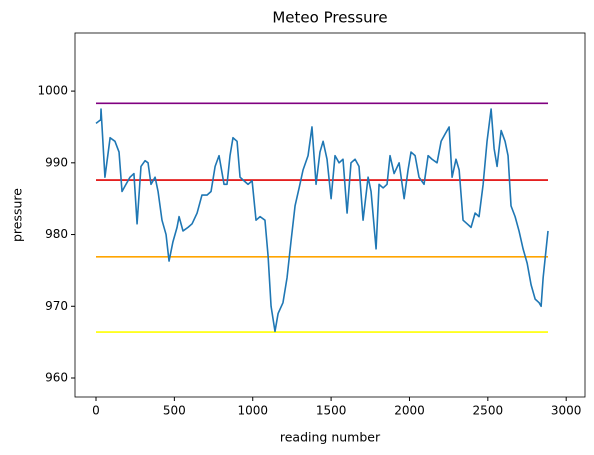  Describe the element at coordinates (330, 437) in the screenshot. I see `x-axis-label: reading number` at that location.